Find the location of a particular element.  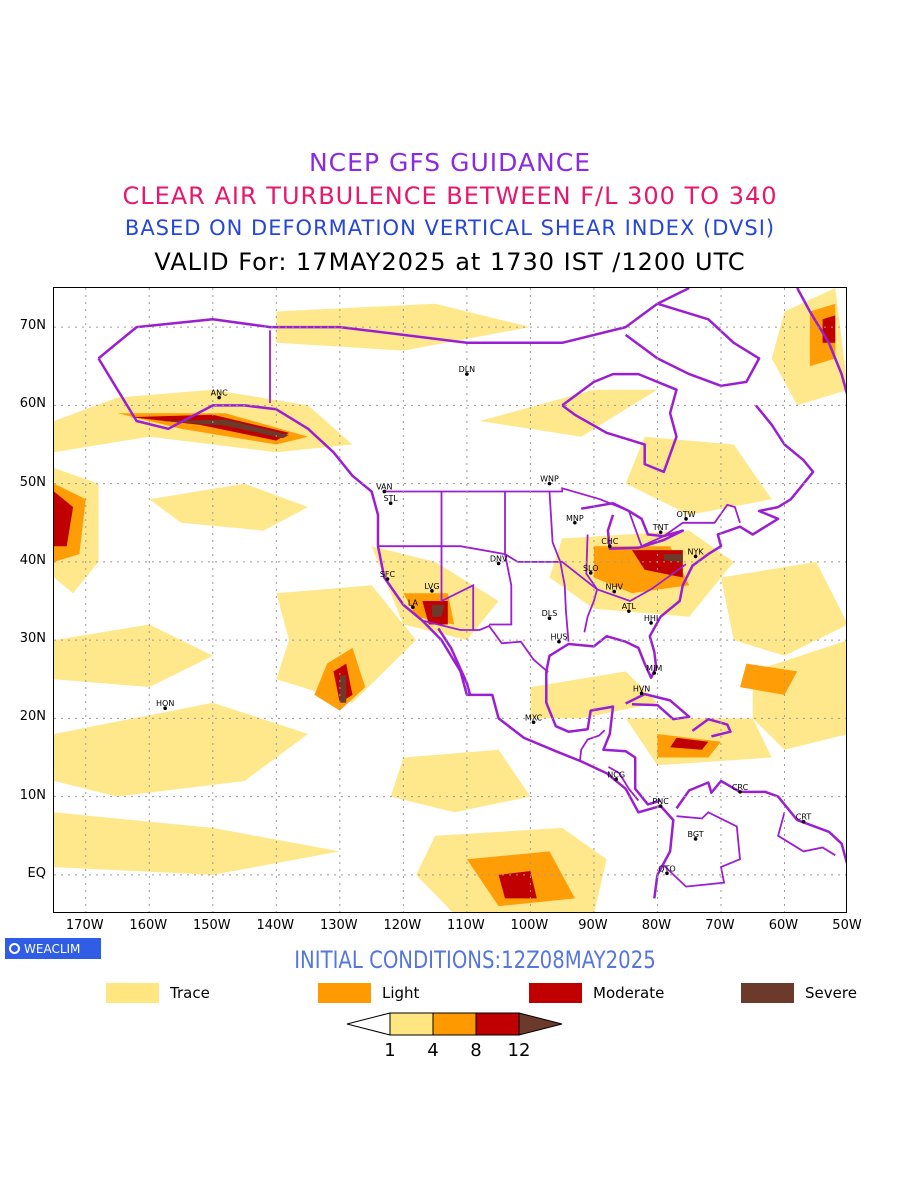

colorbar-segment is located at coordinates (497, 1024).